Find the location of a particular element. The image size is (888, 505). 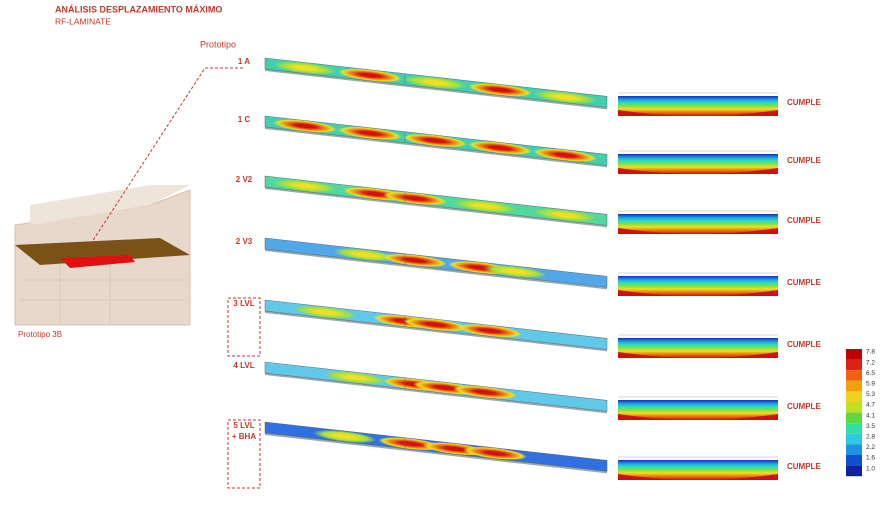

row-label: 5 LVL is located at coordinates (243, 425).